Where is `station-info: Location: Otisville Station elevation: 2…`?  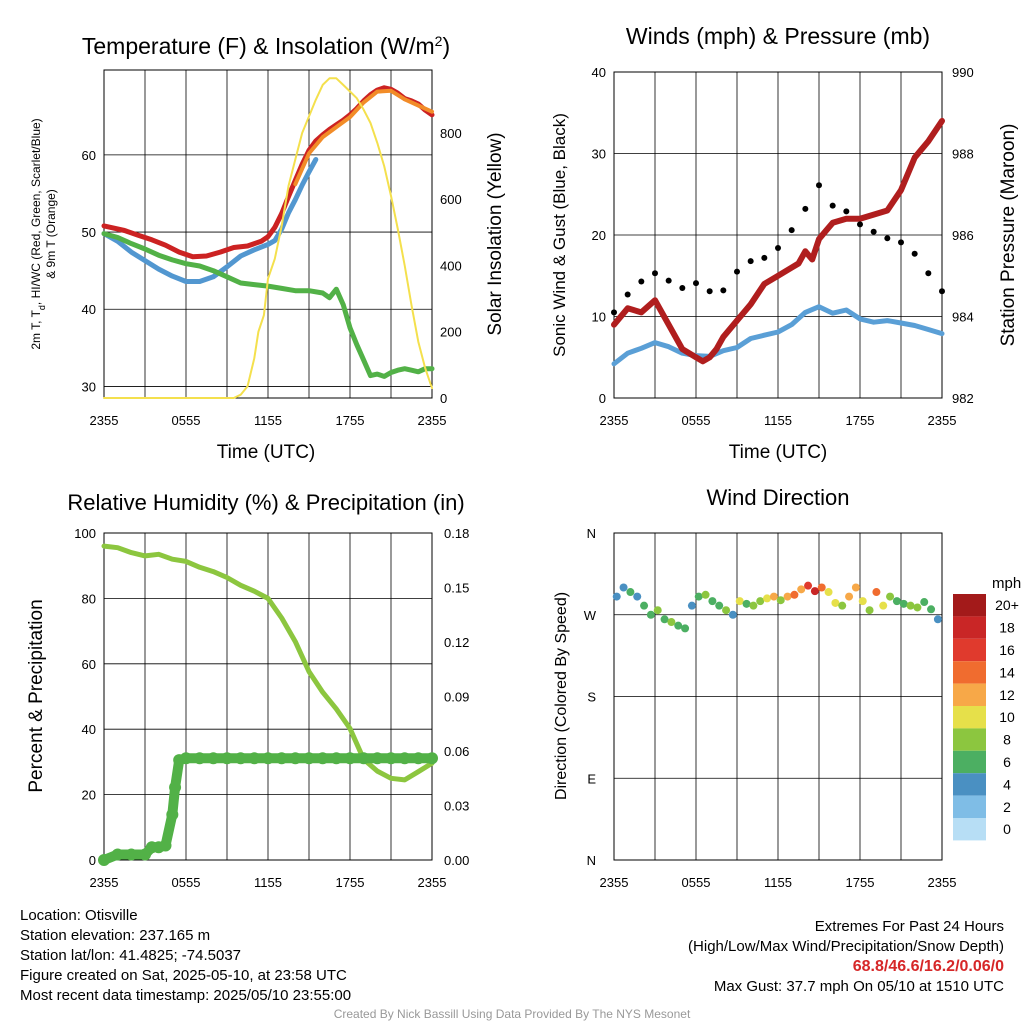
station-info: Location: Otisville Station elevation: 2… is located at coordinates (185, 956).